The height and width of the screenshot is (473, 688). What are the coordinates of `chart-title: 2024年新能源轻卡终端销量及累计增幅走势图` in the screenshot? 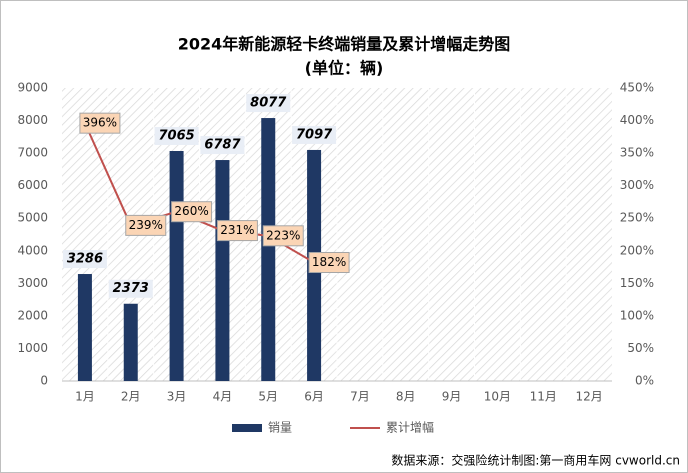 It's located at (344, 44).